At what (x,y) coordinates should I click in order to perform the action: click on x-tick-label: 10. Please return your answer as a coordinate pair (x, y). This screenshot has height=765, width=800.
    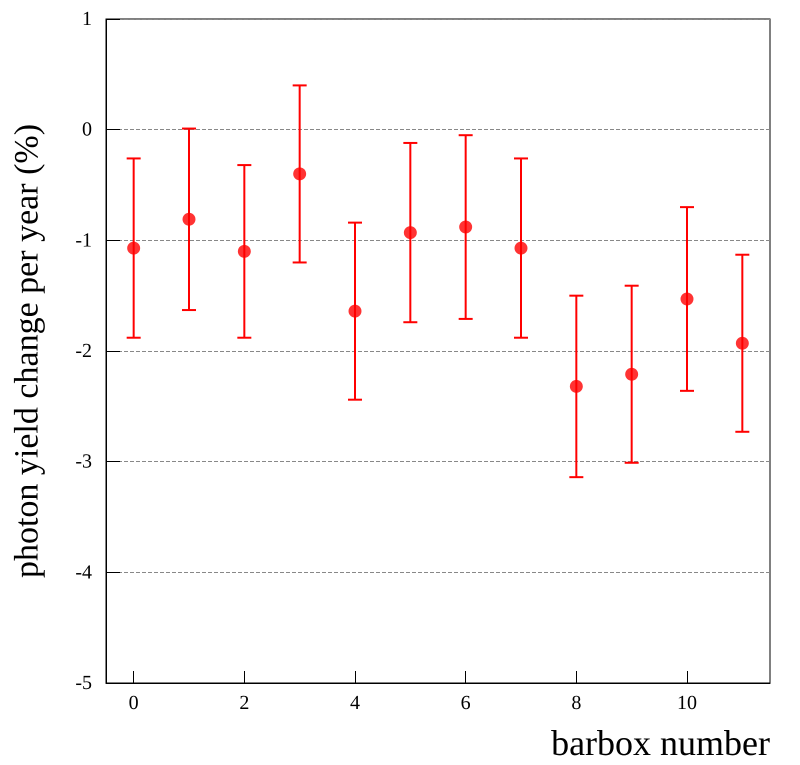
    Looking at the image, I should click on (687, 703).